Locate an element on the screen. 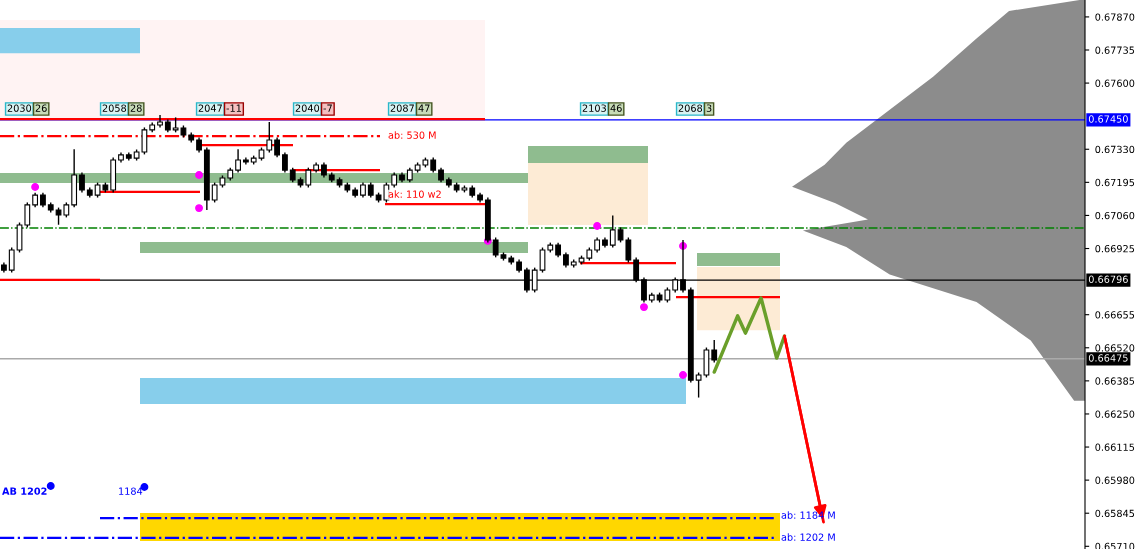  y-tick-label: 0.67330 is located at coordinates (1115, 149).